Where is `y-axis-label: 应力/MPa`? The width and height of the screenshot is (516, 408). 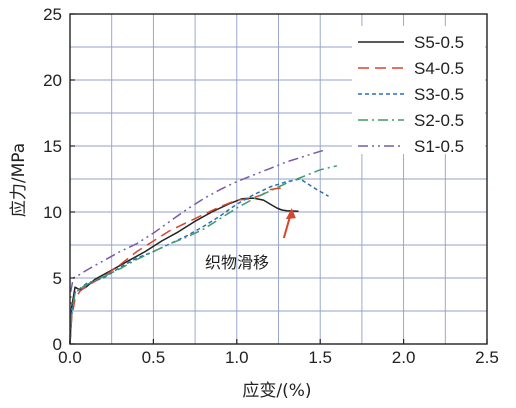 y-axis-label: 应力/MPa is located at coordinates (19, 180).